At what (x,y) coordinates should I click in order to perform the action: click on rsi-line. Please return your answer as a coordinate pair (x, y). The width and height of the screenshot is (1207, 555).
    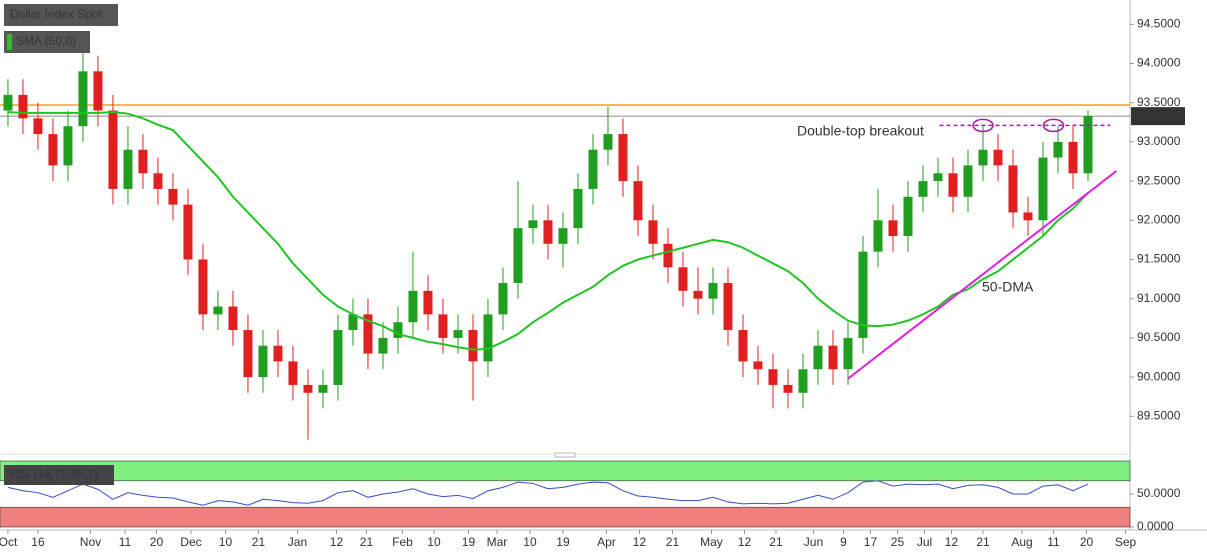
    Looking at the image, I should click on (548, 493).